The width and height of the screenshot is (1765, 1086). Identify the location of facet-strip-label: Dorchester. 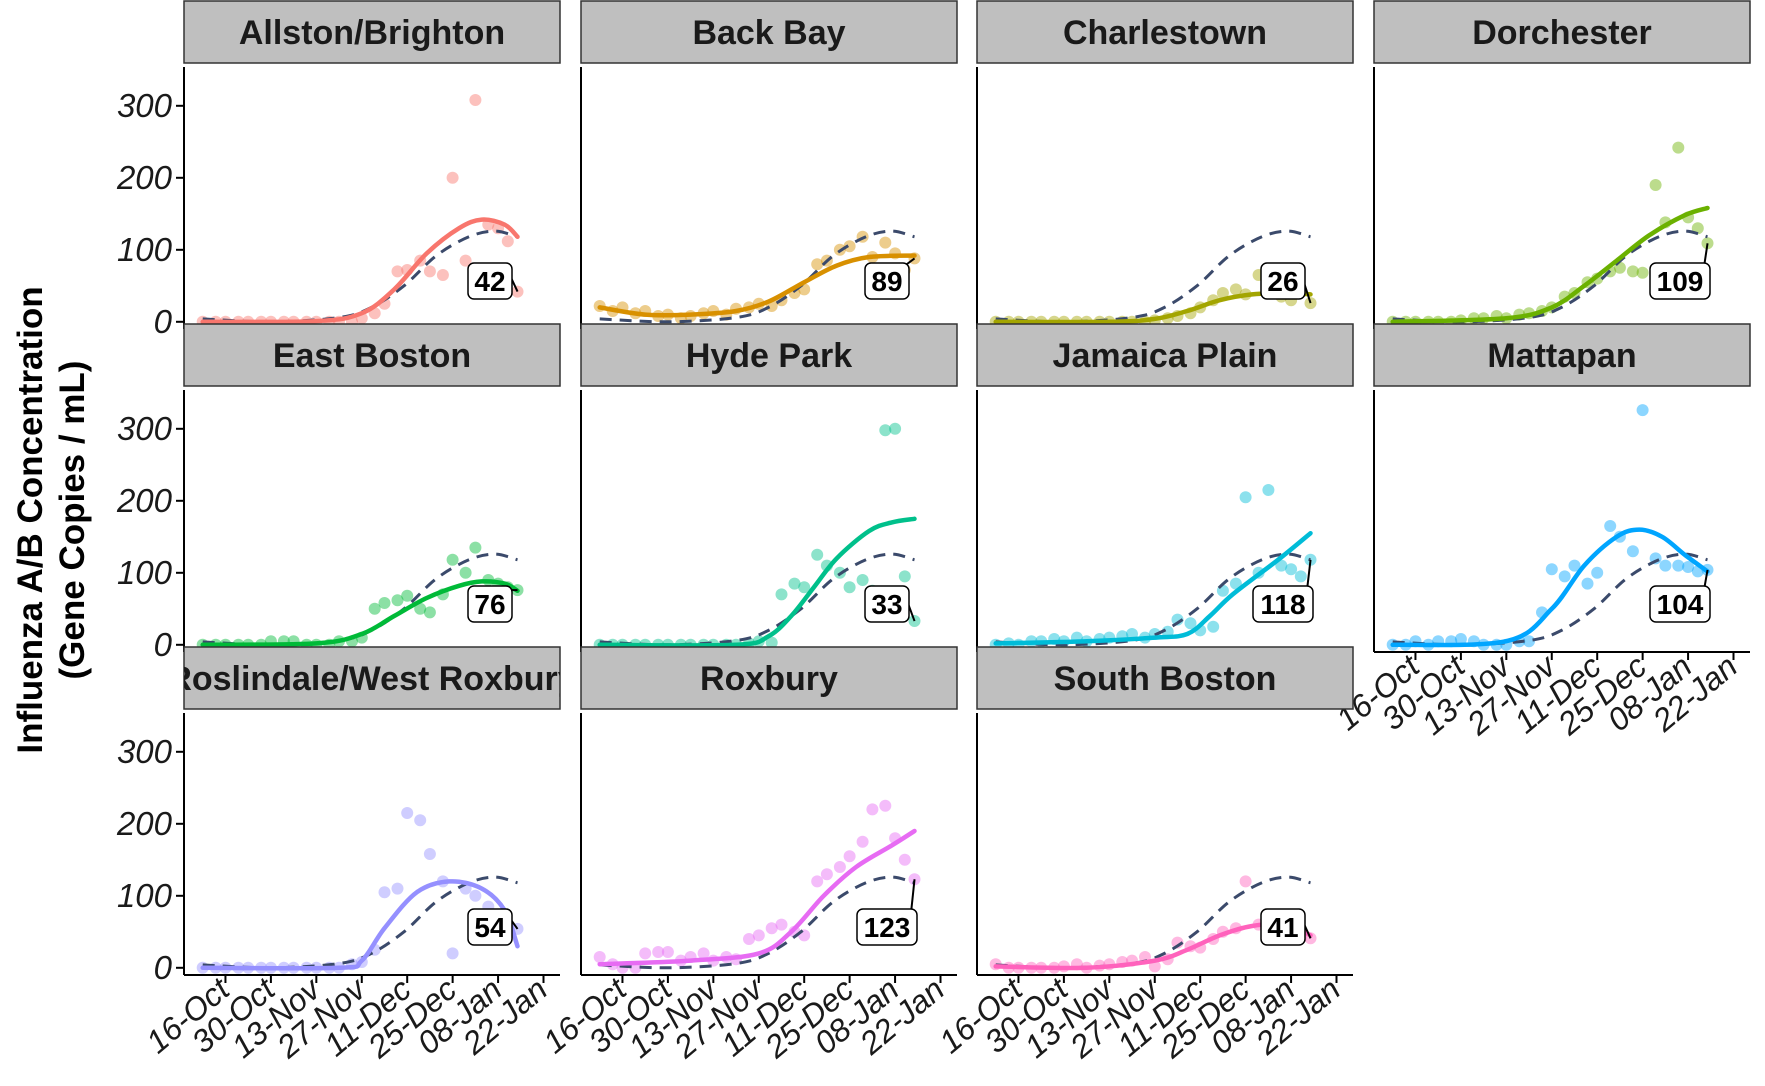
(1562, 33).